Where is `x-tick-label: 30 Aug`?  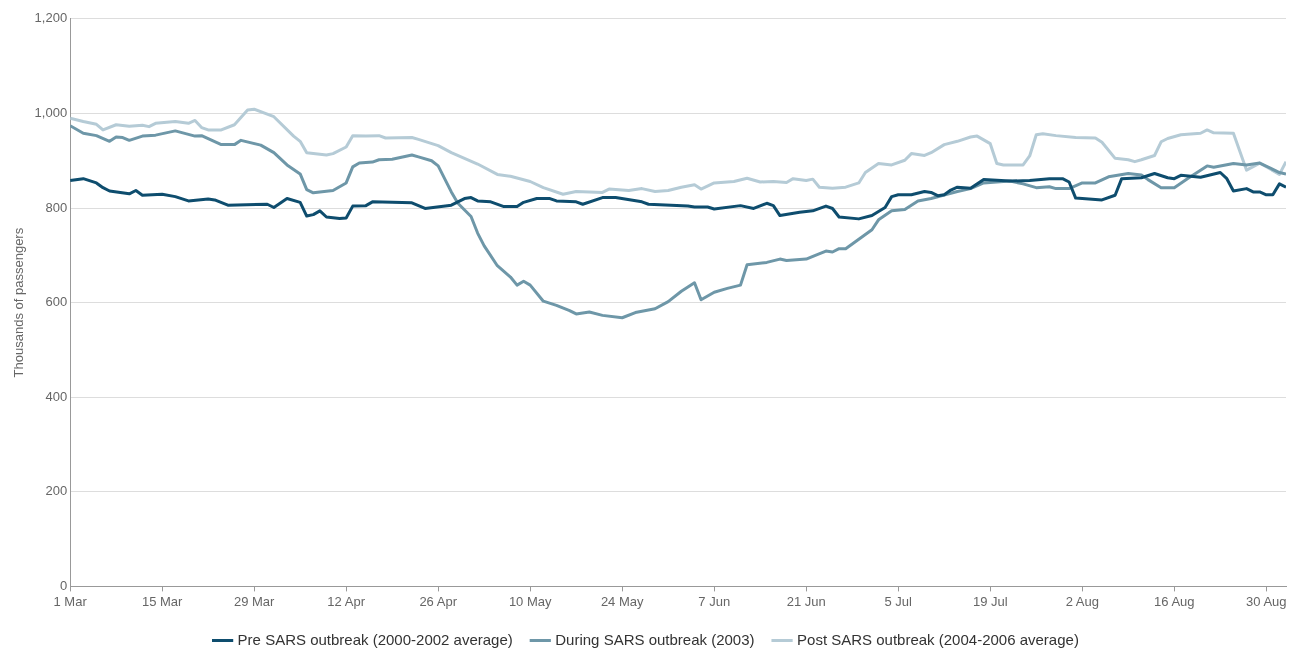
x-tick-label: 30 Aug is located at coordinates (1266, 601).